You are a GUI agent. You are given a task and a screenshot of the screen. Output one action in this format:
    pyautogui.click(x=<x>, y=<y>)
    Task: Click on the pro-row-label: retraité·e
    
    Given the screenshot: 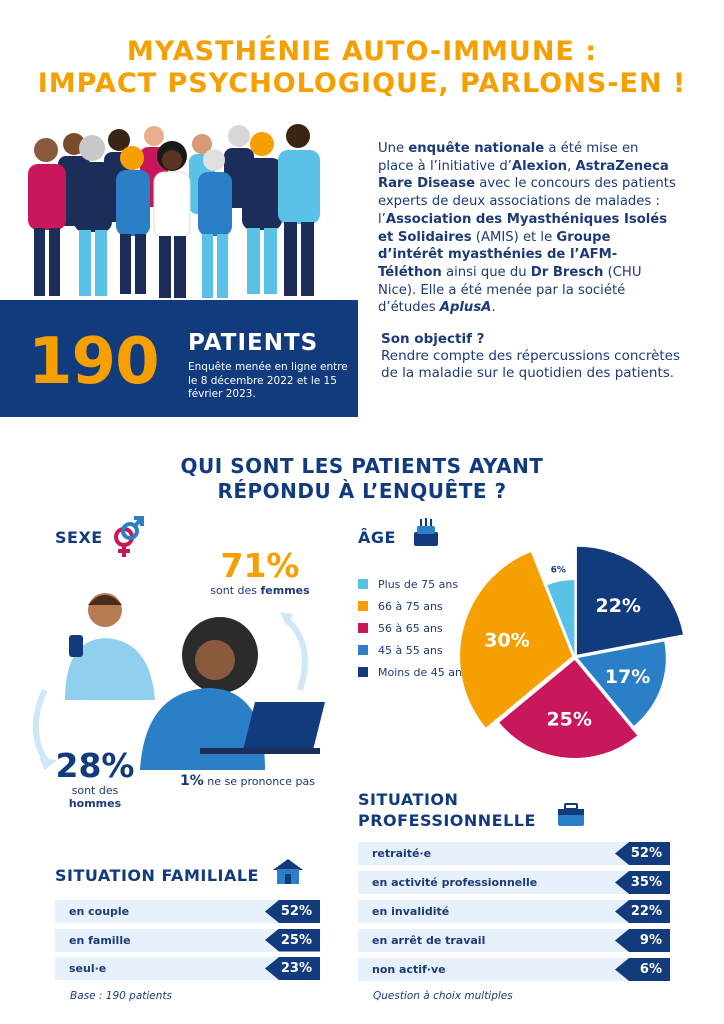 What is the action you would take?
    pyautogui.click(x=402, y=853)
    